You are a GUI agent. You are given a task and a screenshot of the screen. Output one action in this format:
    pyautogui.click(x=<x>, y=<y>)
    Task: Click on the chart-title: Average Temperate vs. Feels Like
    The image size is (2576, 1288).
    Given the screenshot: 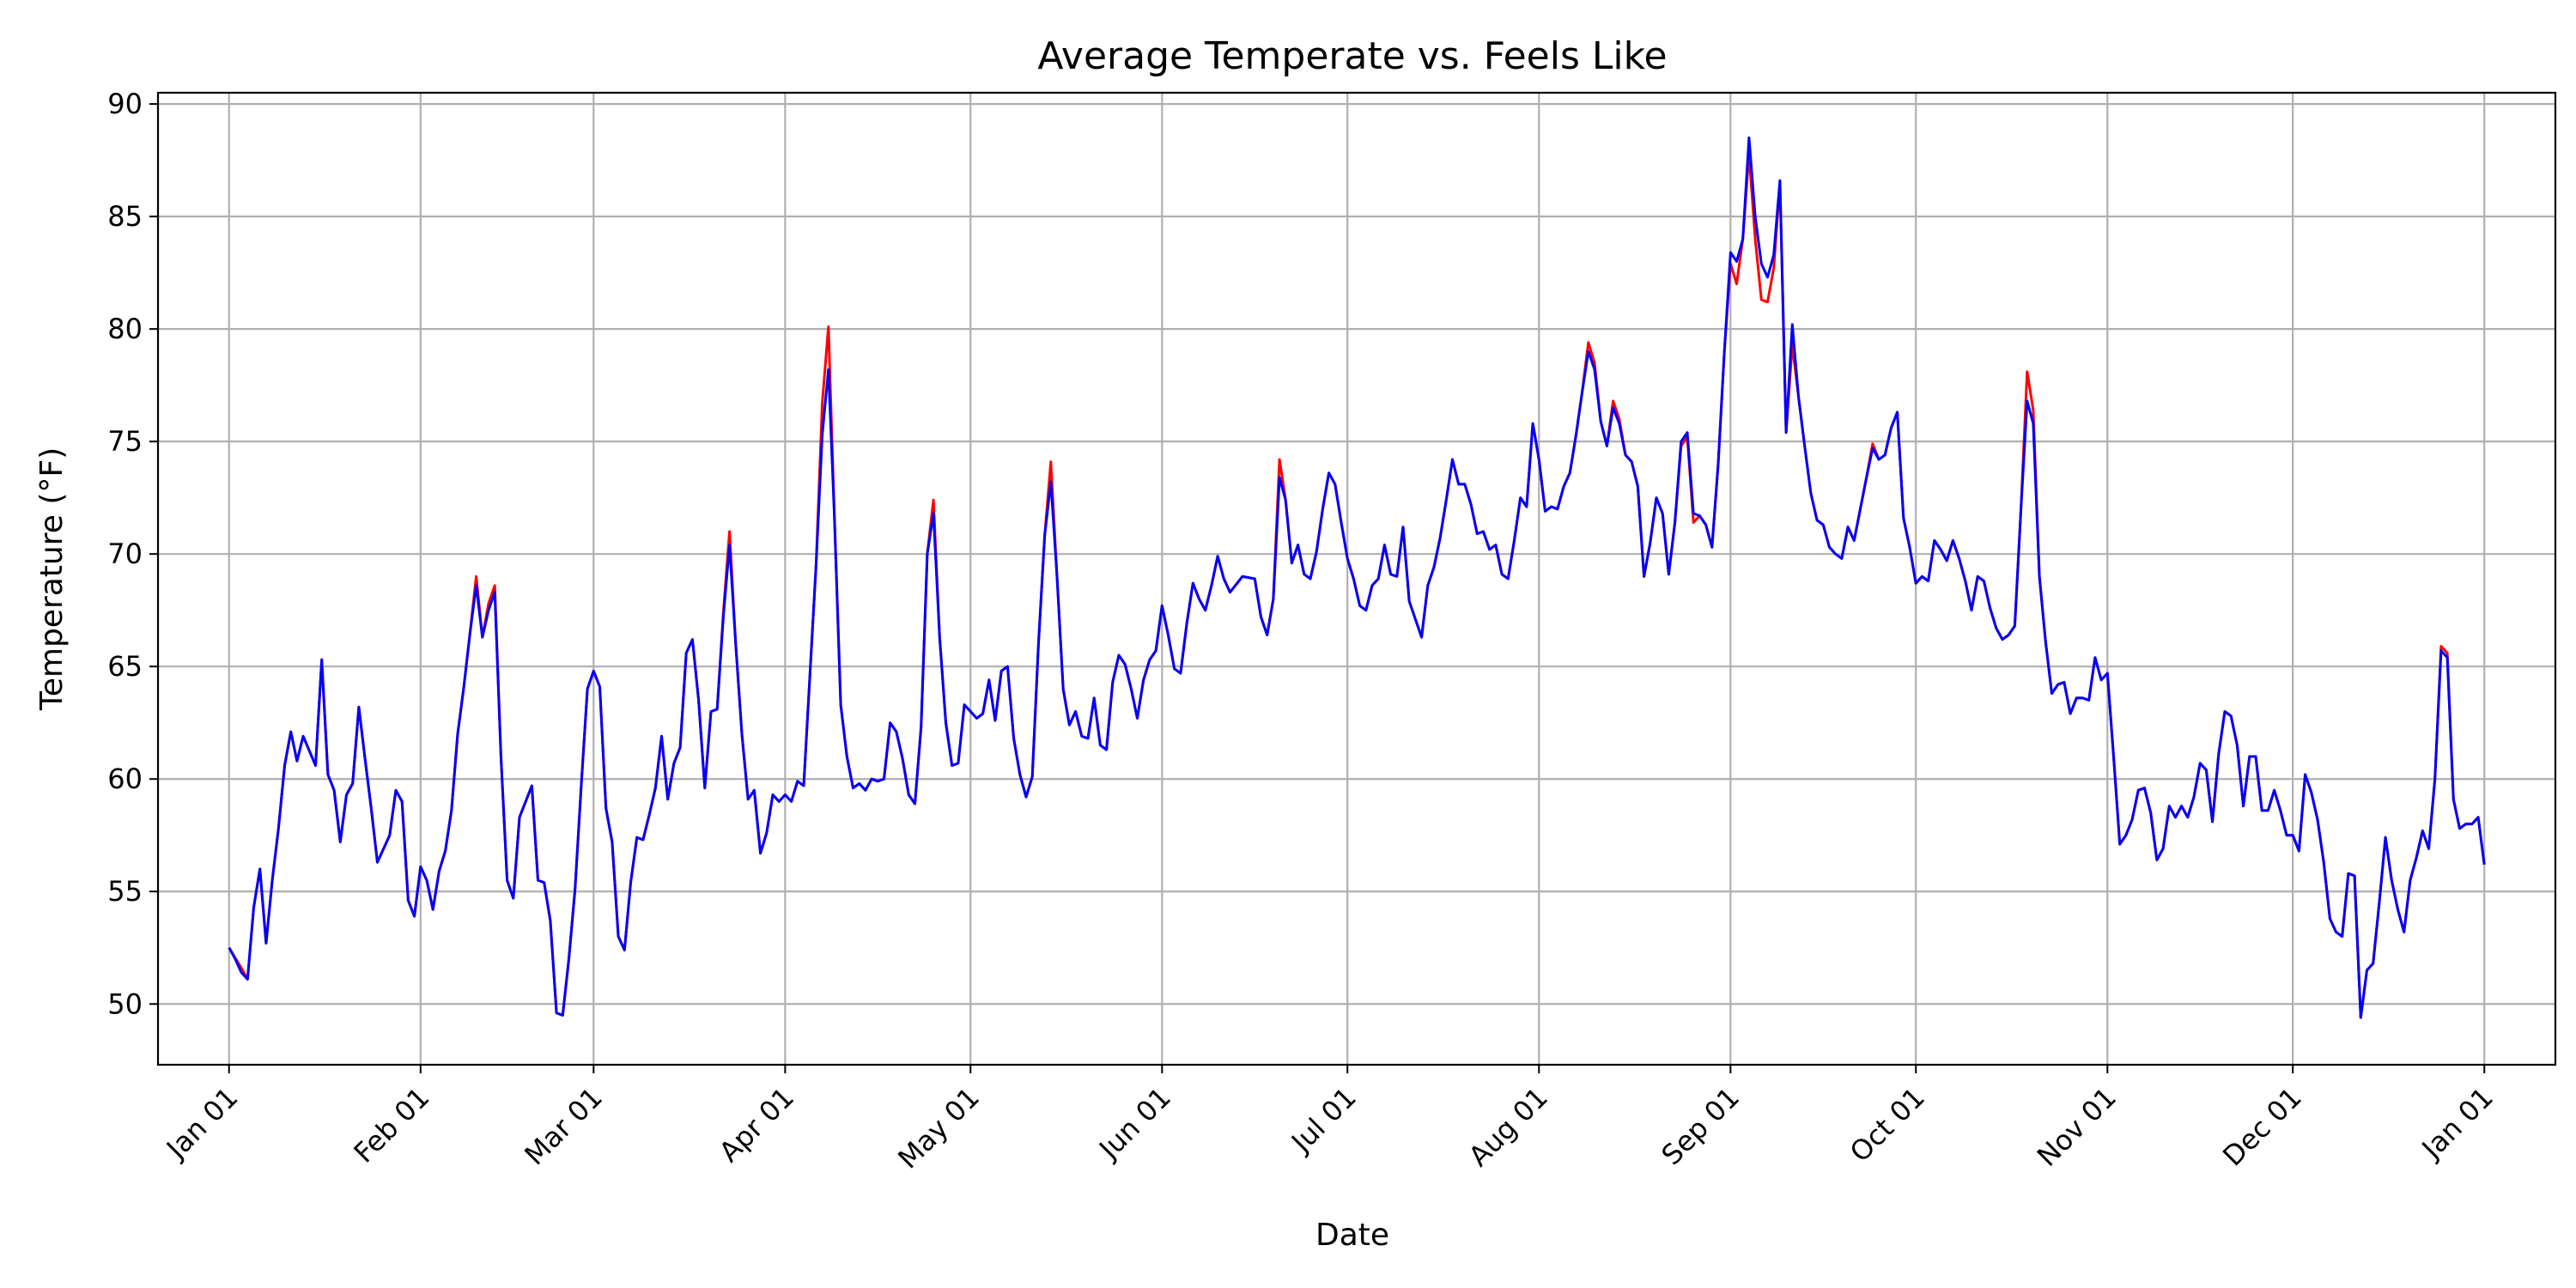 What is the action you would take?
    pyautogui.click(x=1352, y=56)
    